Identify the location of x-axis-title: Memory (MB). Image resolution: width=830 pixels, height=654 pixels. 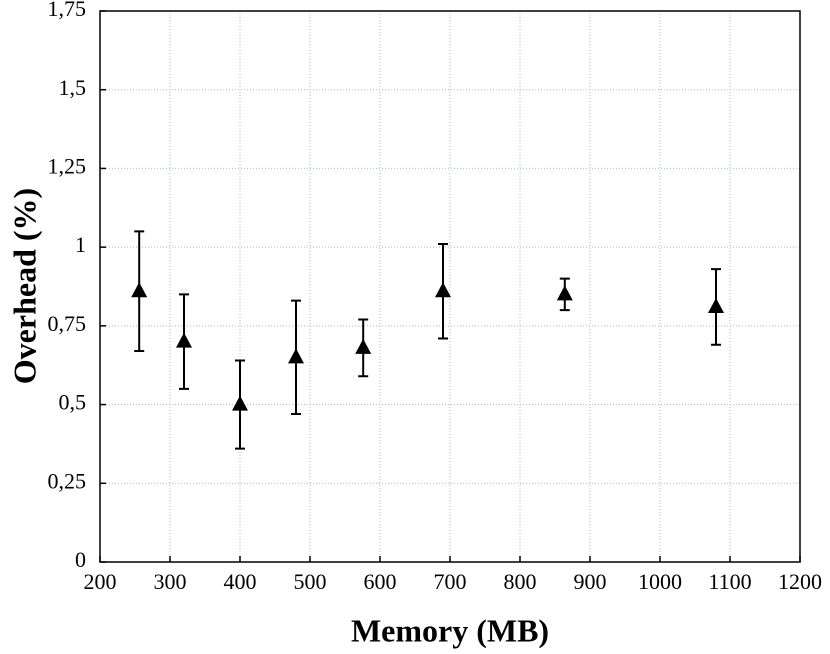
(450, 630).